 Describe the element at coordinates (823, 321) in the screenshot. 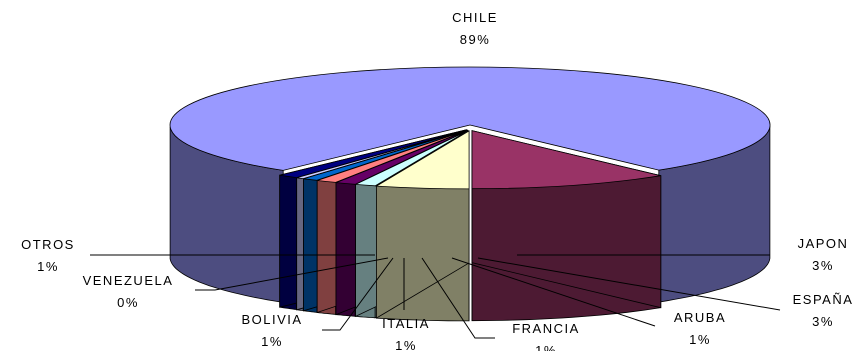

I see `value-espa-a: 3%` at that location.